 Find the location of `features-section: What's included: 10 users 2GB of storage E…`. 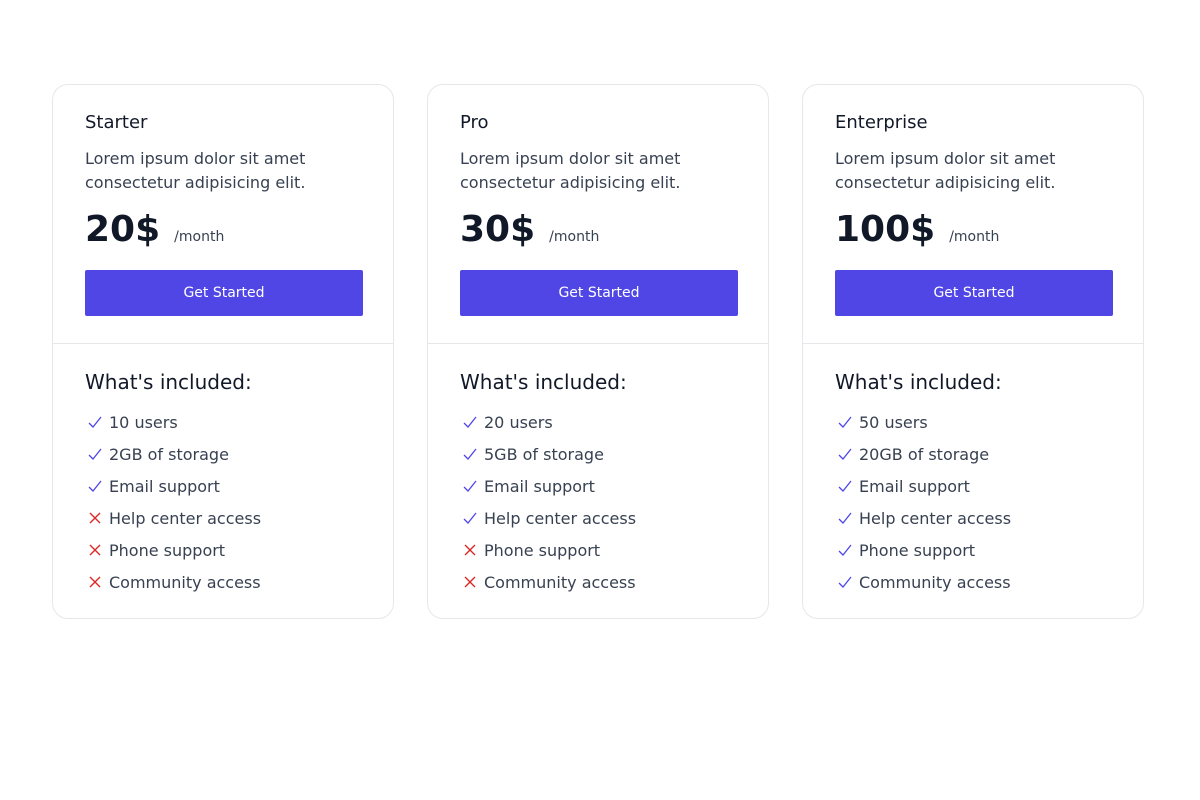

features-section: What's included: 10 users 2GB of storage E… is located at coordinates (223, 471).